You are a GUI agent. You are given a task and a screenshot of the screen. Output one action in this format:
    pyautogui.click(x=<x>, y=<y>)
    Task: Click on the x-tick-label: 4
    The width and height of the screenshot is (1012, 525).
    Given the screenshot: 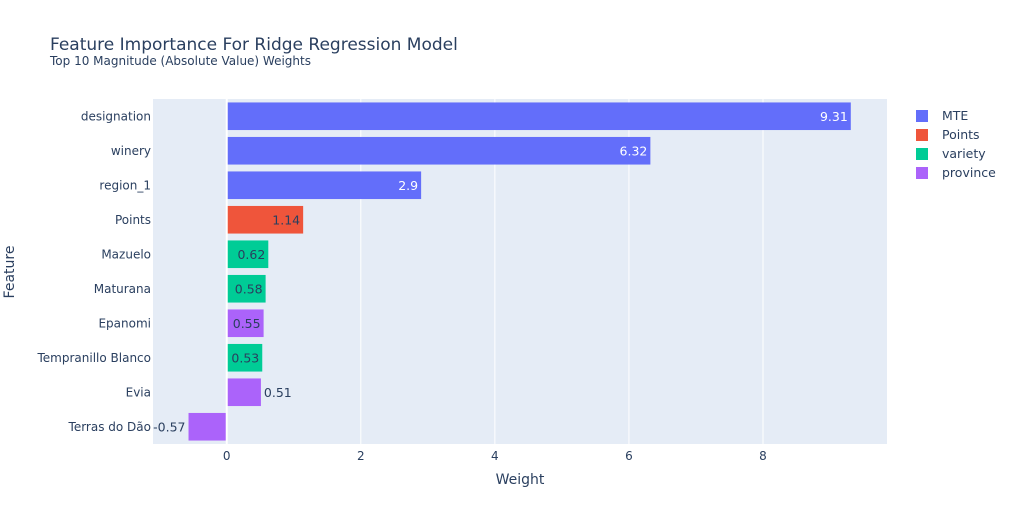 What is the action you would take?
    pyautogui.click(x=495, y=456)
    